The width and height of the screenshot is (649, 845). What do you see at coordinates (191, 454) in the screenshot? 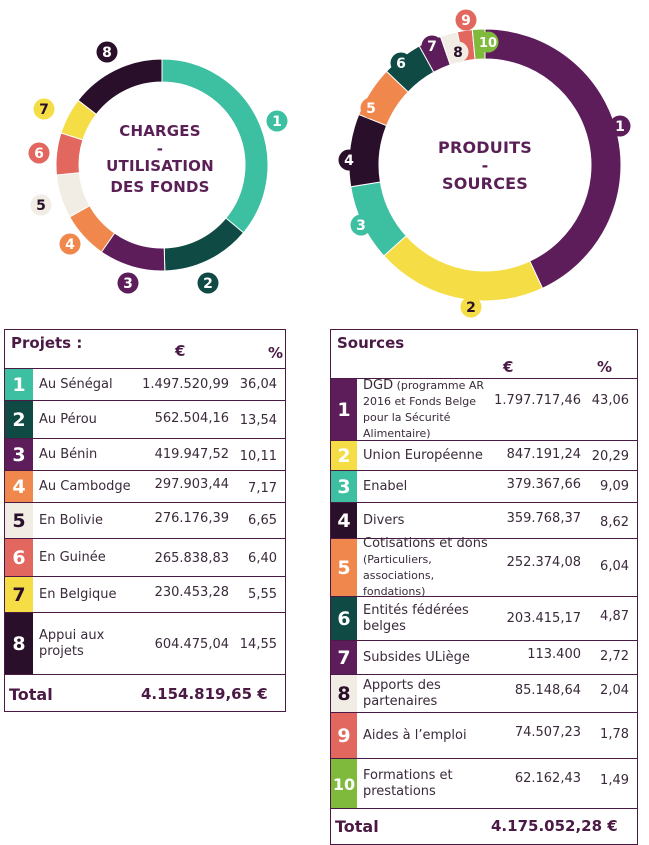
I see `projets-row-value: 419.947,52` at bounding box center [191, 454].